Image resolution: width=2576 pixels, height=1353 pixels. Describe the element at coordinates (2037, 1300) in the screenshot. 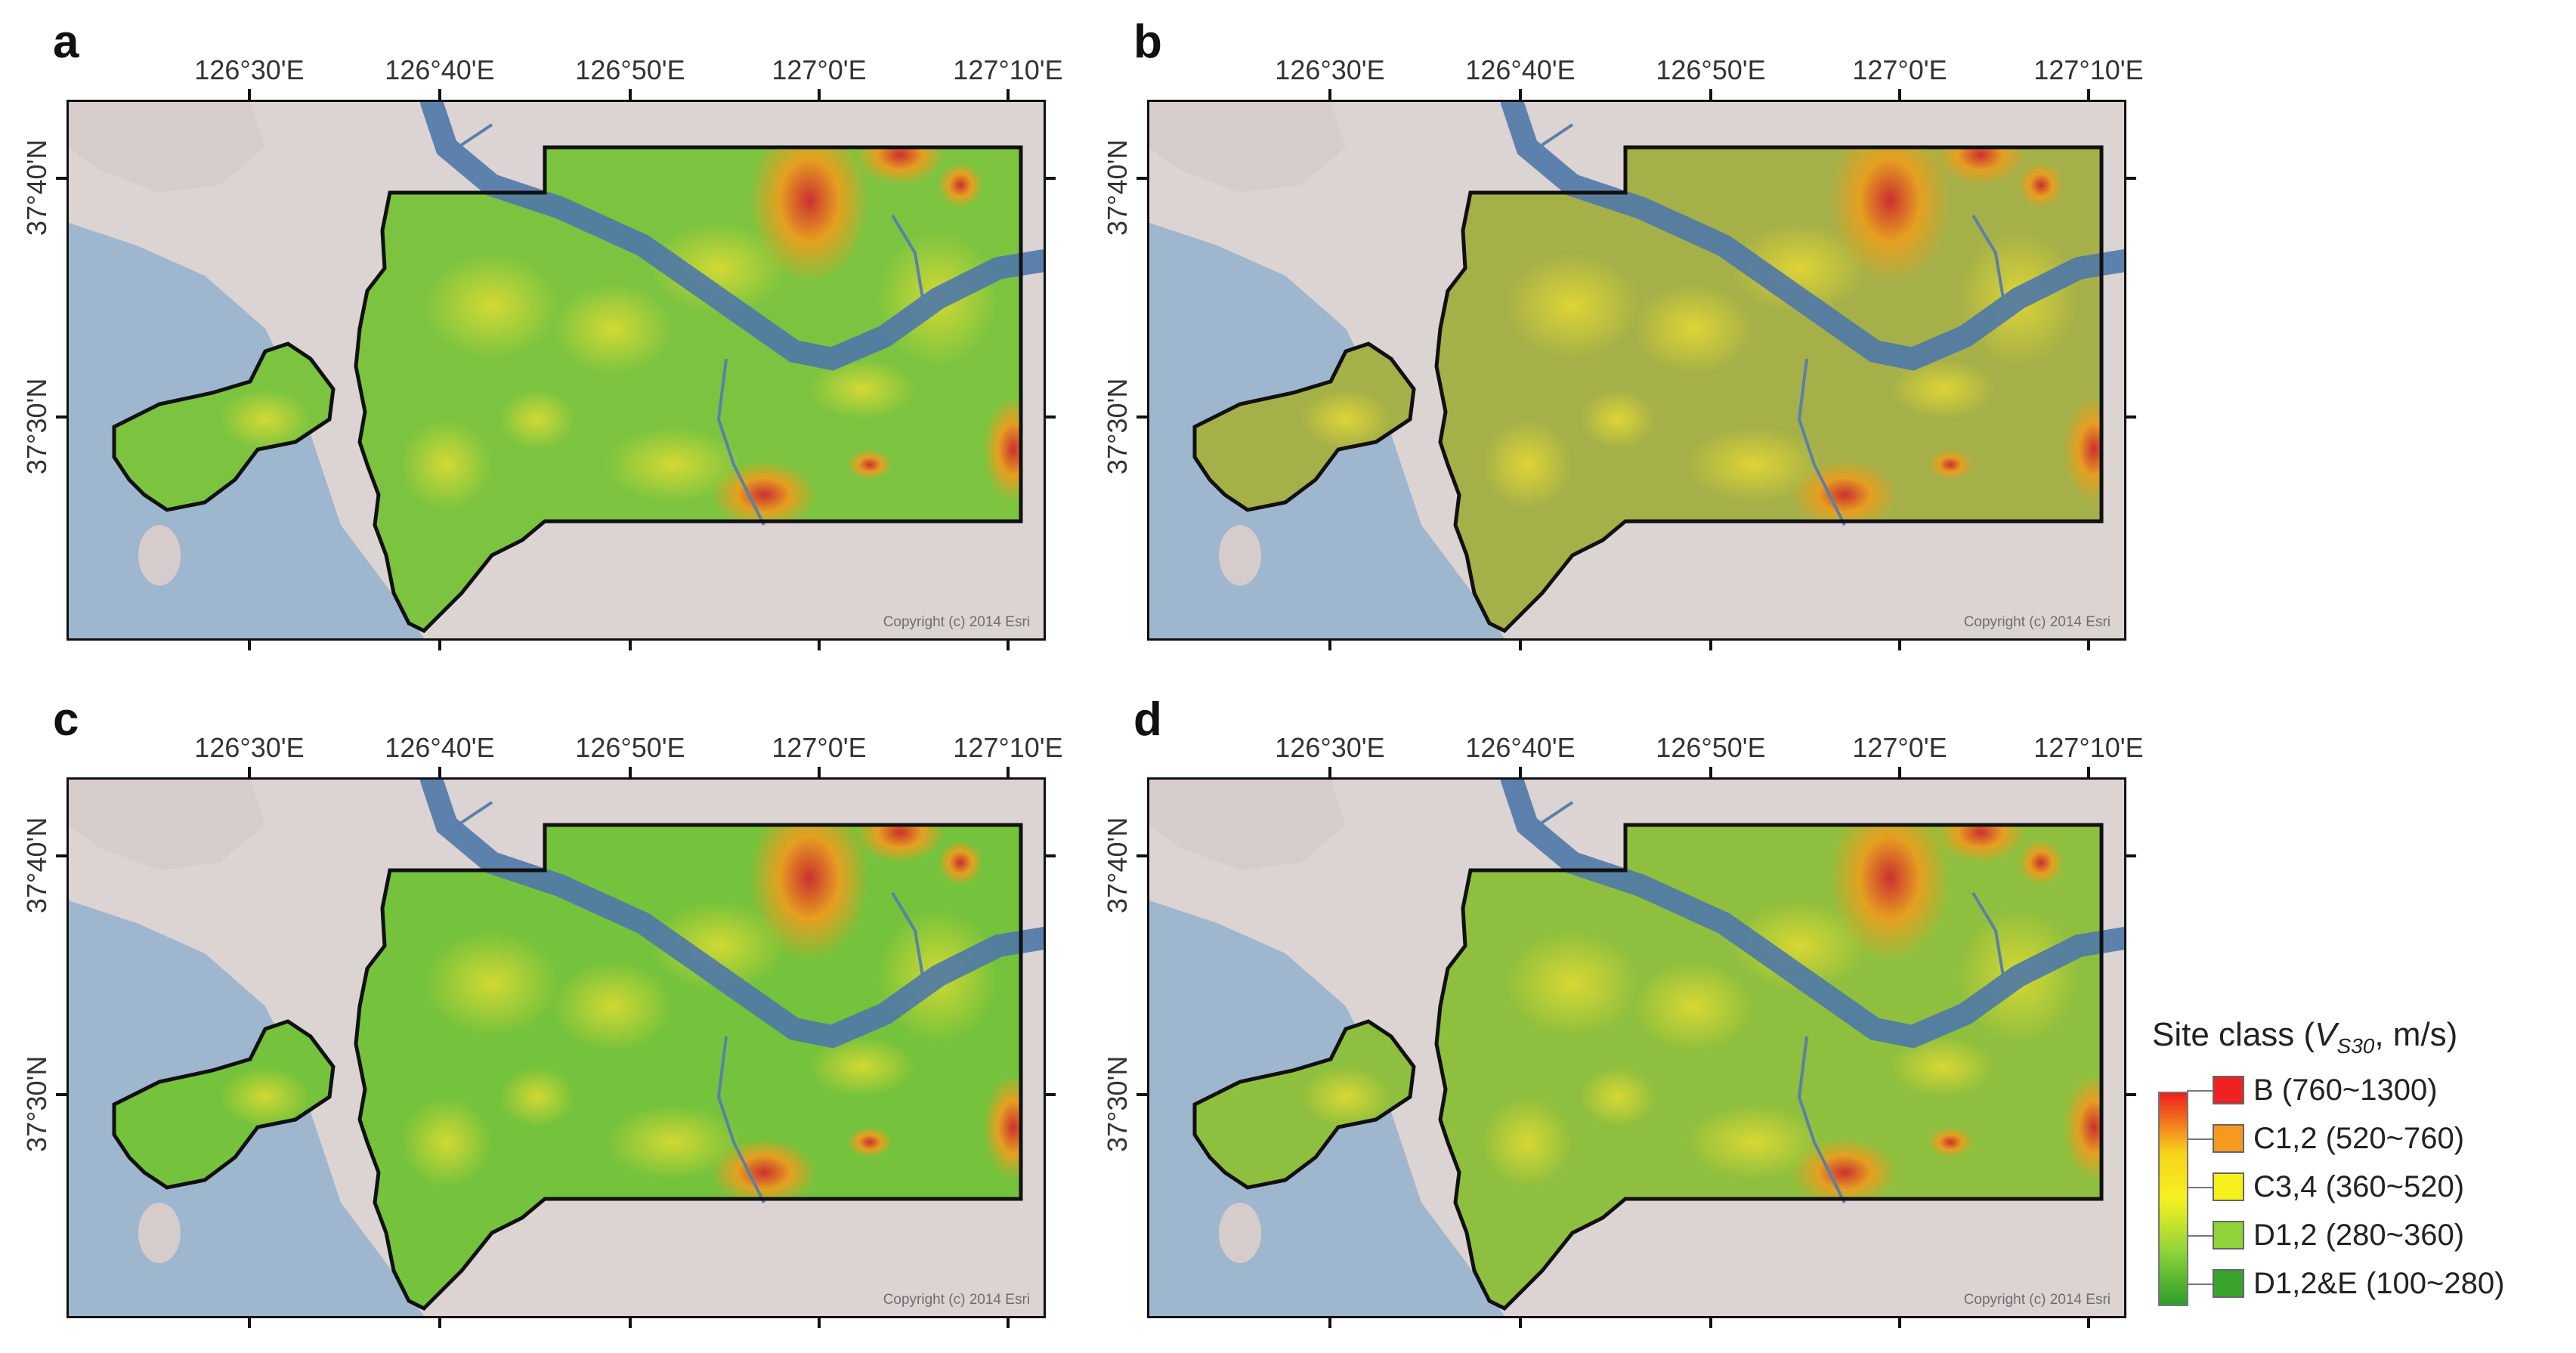

I see `basemap-copyright: Copyright (c) 2014 Esri` at that location.